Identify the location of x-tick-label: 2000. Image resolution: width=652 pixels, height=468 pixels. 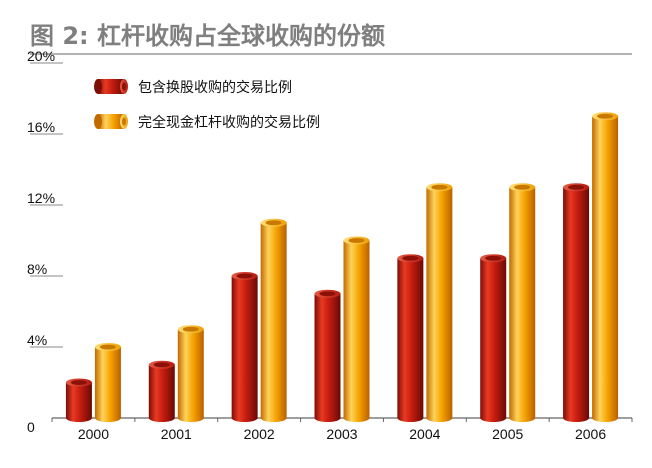
(93, 434).